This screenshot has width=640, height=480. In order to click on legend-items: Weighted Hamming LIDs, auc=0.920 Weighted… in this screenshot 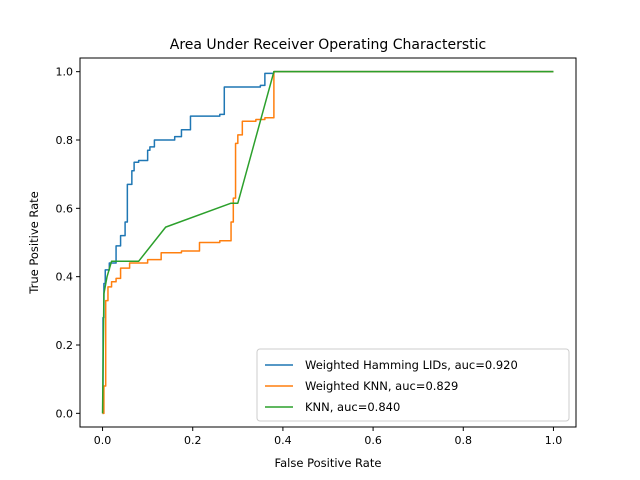, I will do `click(391, 386)`.